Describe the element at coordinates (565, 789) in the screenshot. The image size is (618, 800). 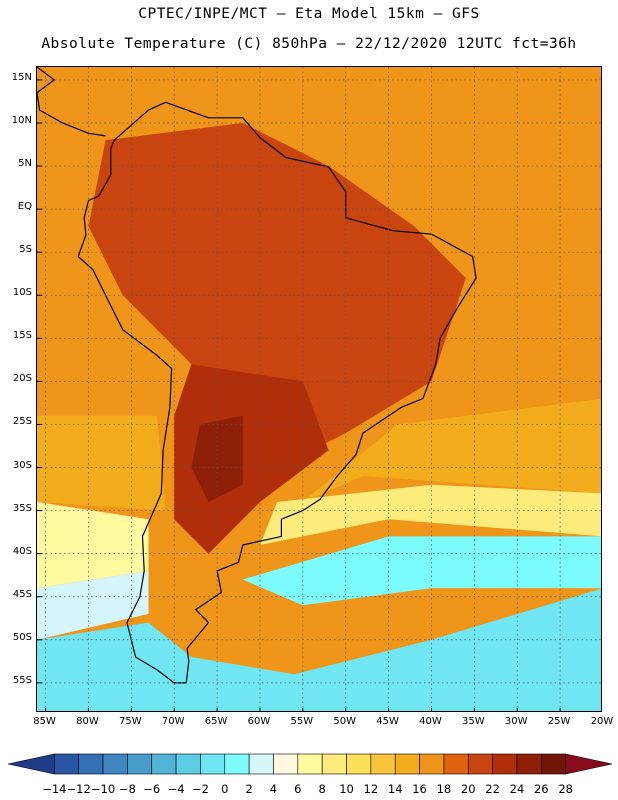
I see `colorbar-label: 28` at that location.